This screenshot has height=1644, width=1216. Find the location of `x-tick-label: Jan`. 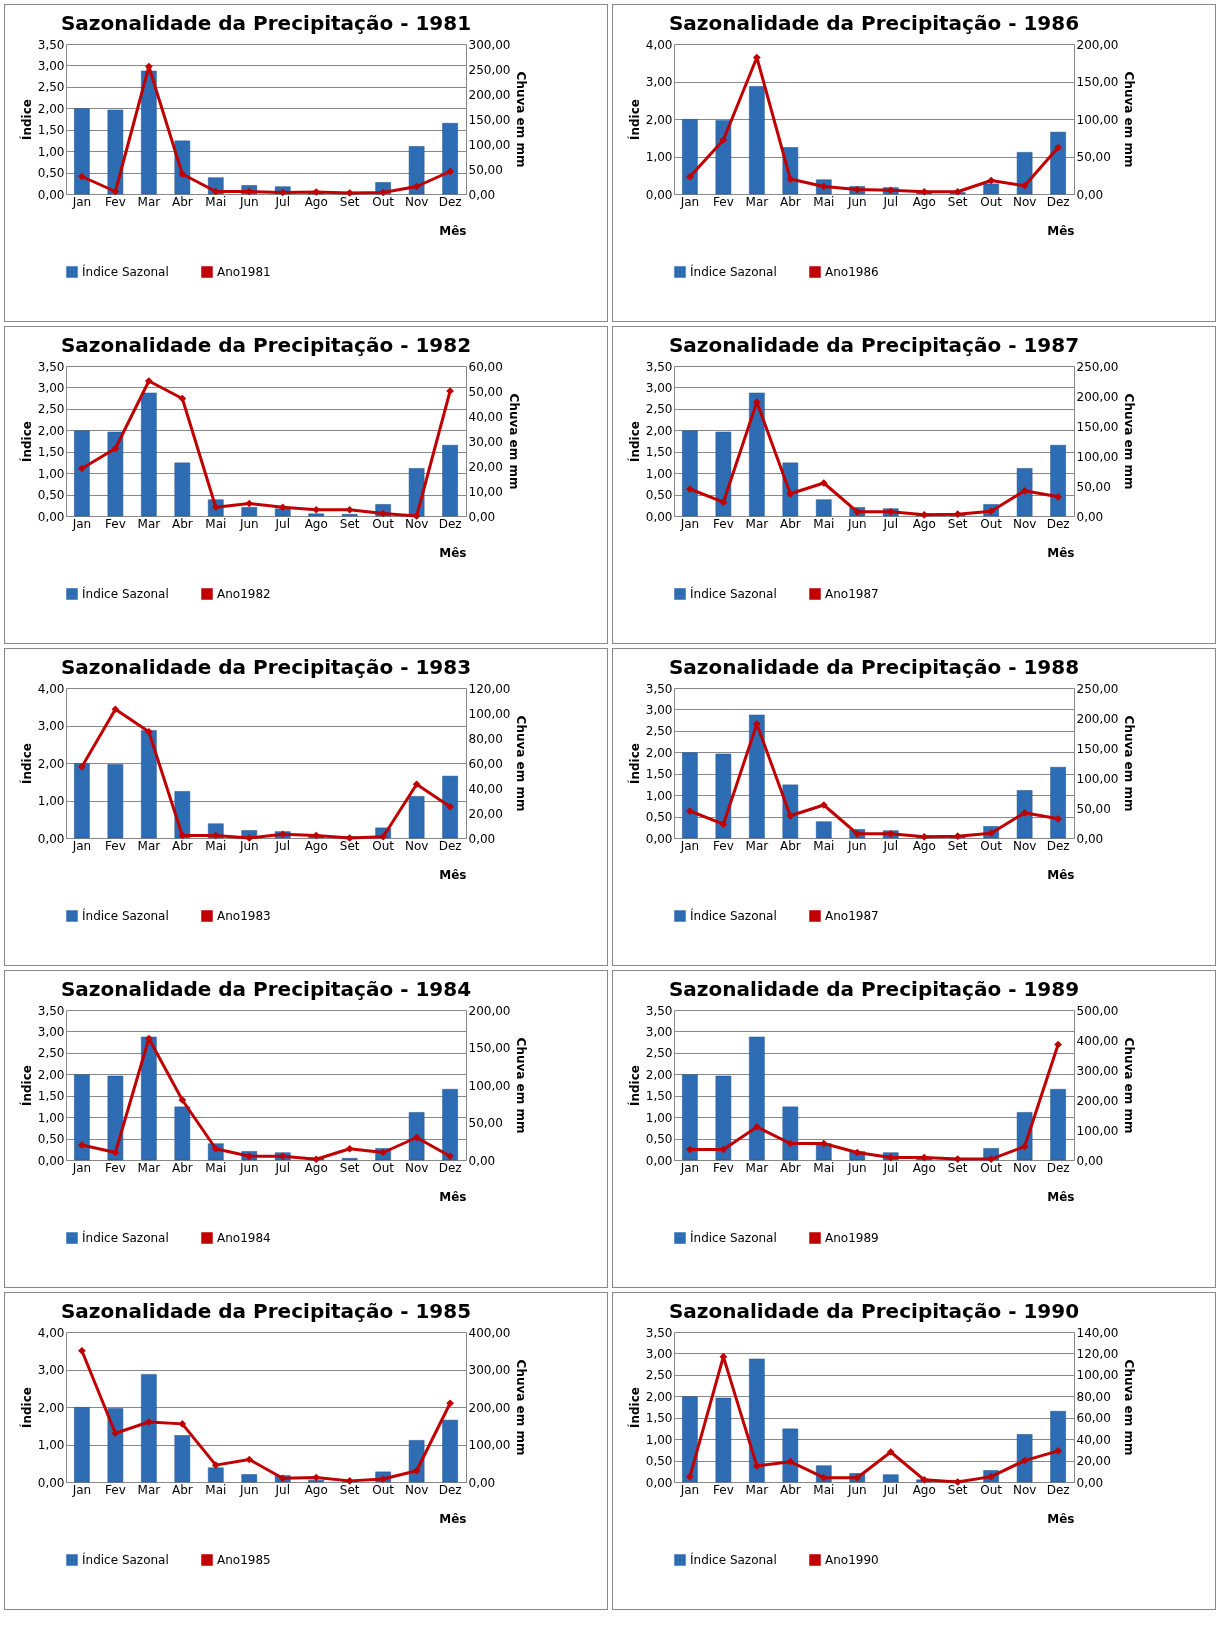

x-tick-label: Jan is located at coordinates (81, 845).